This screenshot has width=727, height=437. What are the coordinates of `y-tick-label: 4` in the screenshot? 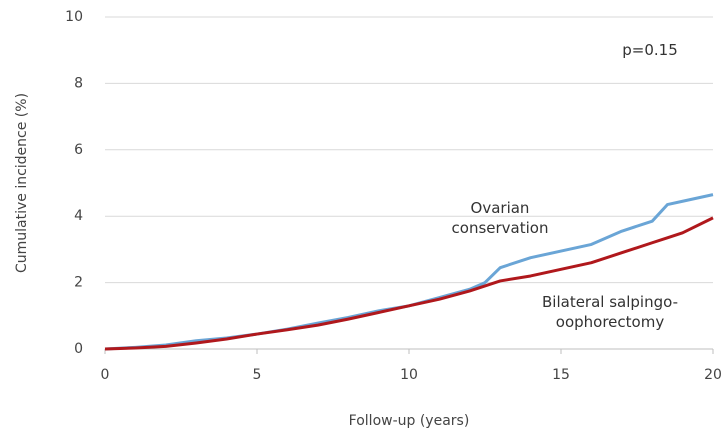 It's located at (78, 216).